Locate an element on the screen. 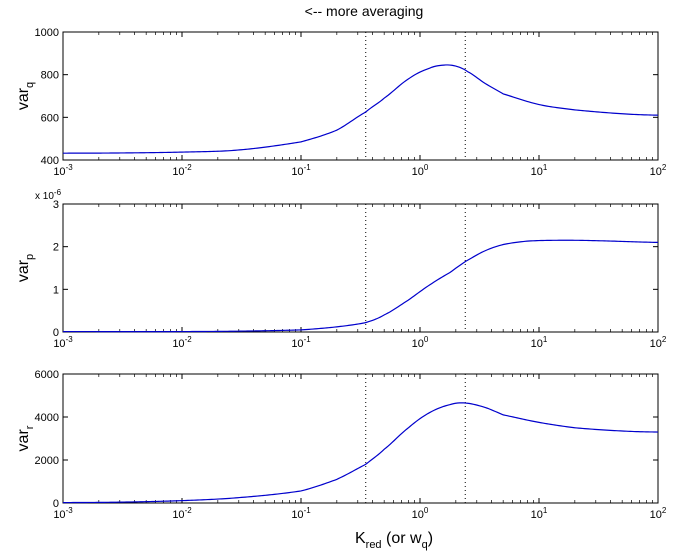 This screenshot has width=681, height=555. y-tick-label: 6000 is located at coordinates (47, 375).